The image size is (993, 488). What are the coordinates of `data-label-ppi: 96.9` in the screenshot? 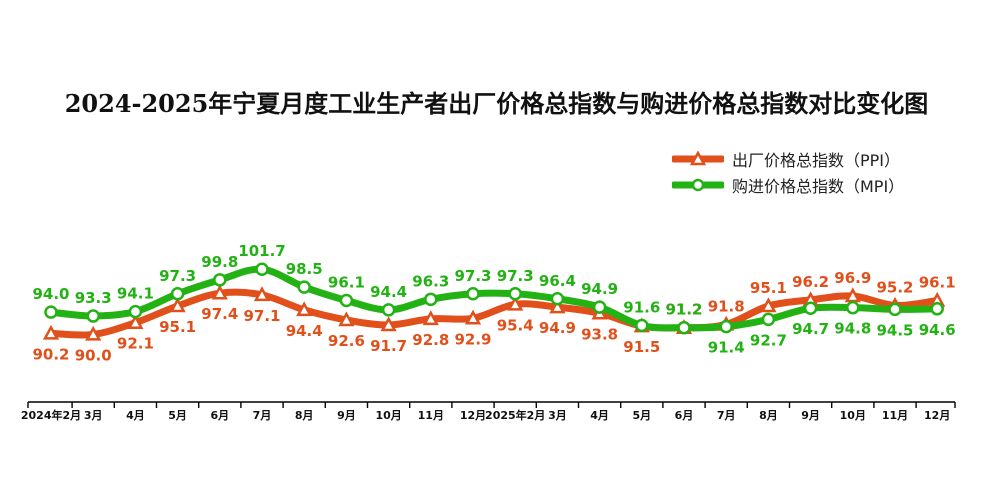 It's located at (852, 278).